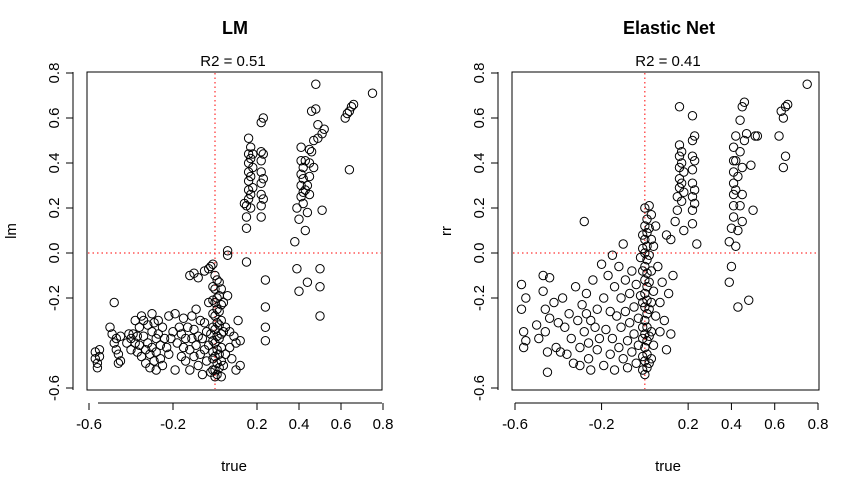  Describe the element at coordinates (602, 424) in the screenshot. I see `x-tick-label: -0.2` at that location.